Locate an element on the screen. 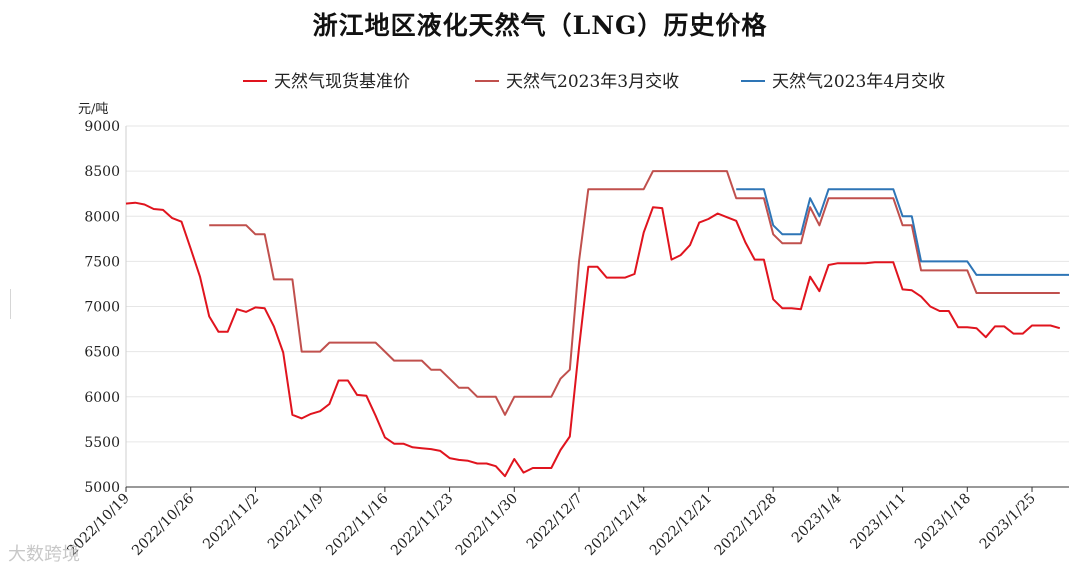  legend: 天然气现货基准价 天然气2023年3月交收 天然气2023年4月交收 is located at coordinates (594, 82).